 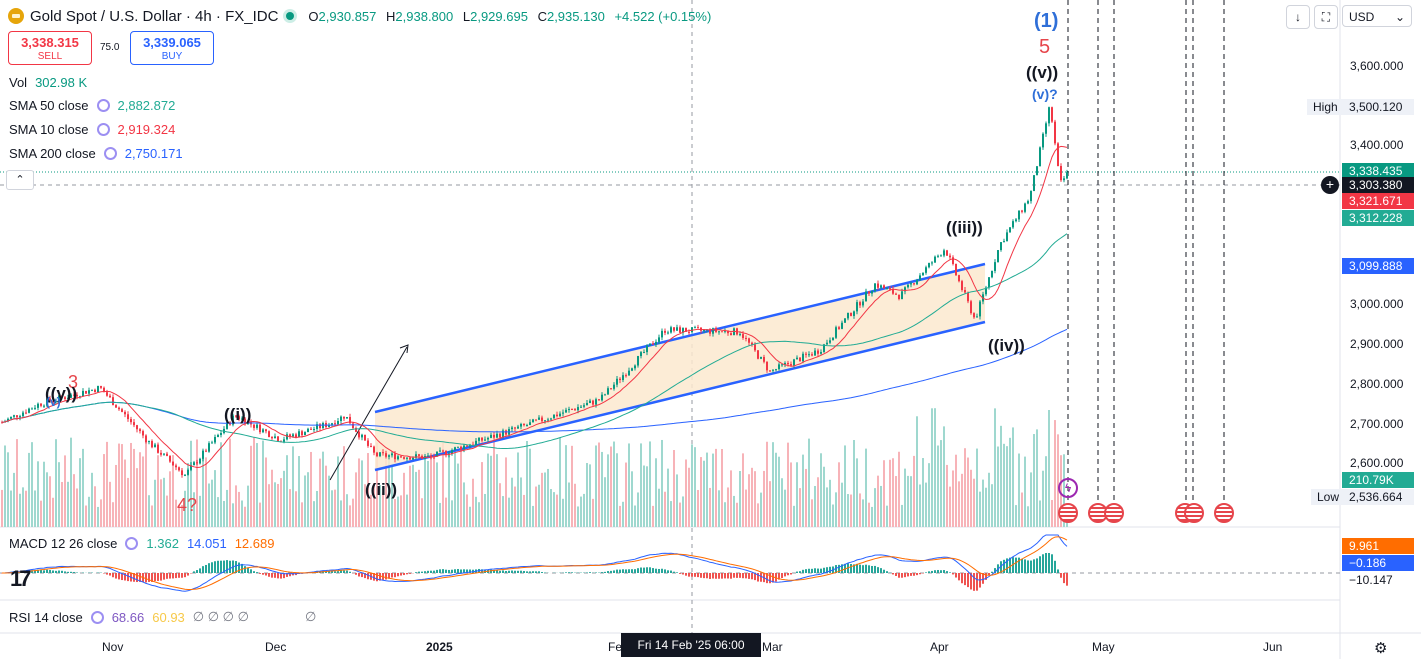 I want to click on download-icon: ↓, so click(x=1298, y=17).